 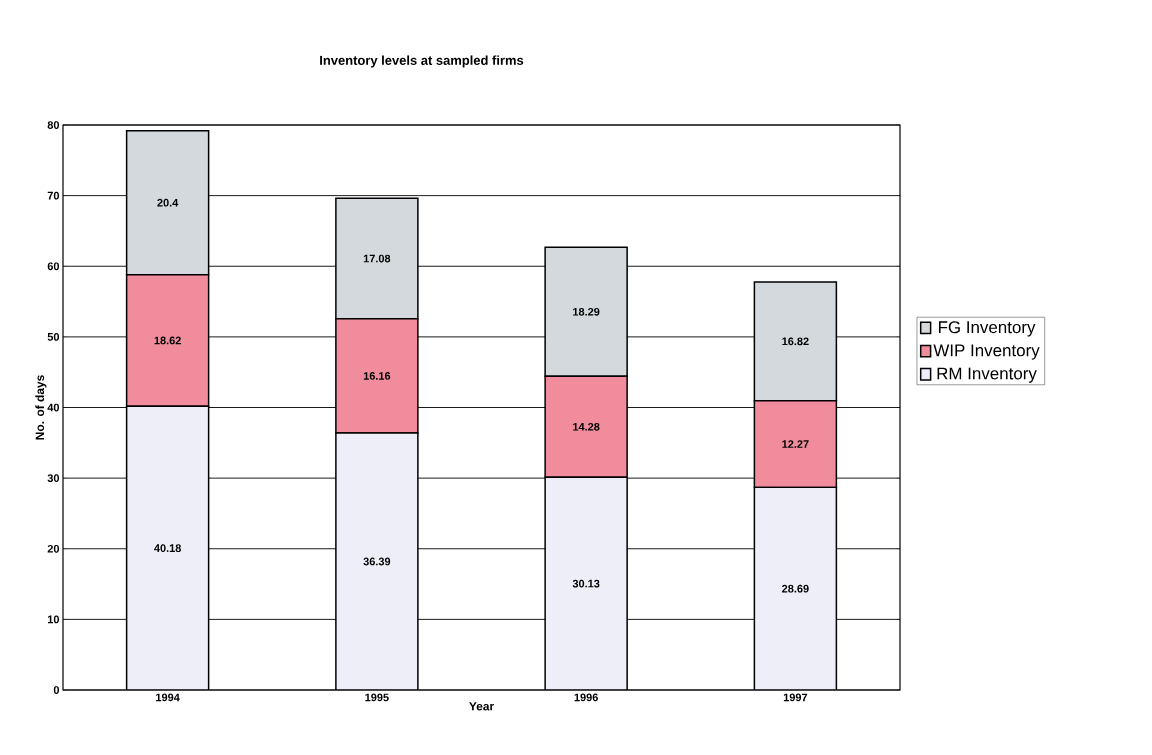 What do you see at coordinates (53, 266) in the screenshot?
I see `y-tick-label: 60` at bounding box center [53, 266].